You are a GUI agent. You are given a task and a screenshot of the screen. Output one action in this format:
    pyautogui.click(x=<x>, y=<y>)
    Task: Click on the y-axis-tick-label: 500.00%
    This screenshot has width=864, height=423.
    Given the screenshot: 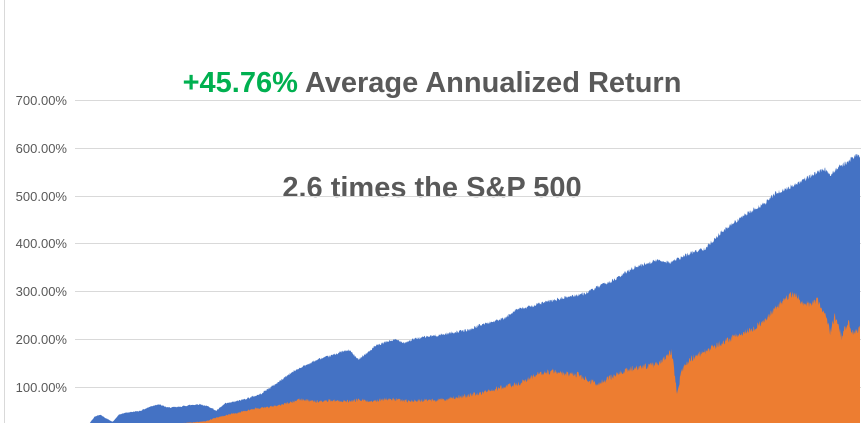 What is the action you would take?
    pyautogui.click(x=41, y=196)
    